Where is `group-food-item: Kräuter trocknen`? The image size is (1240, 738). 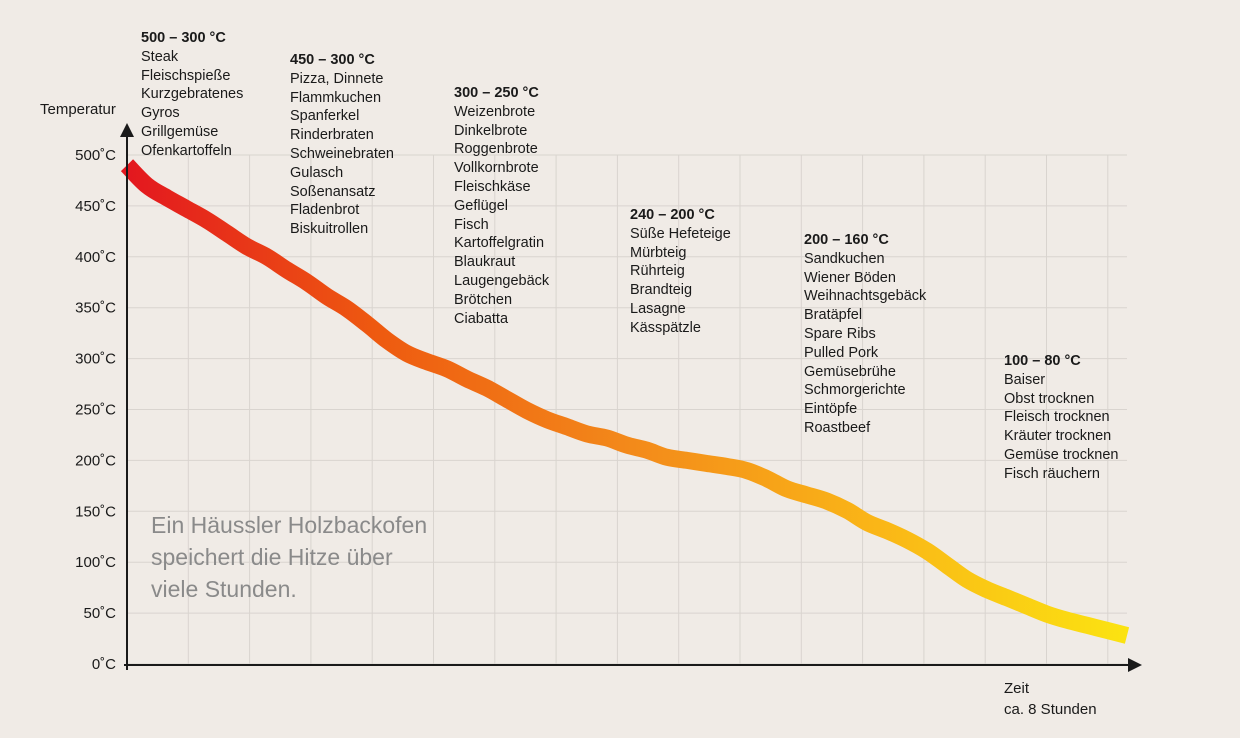 group-food-item: Kräuter trocknen is located at coordinates (1058, 436).